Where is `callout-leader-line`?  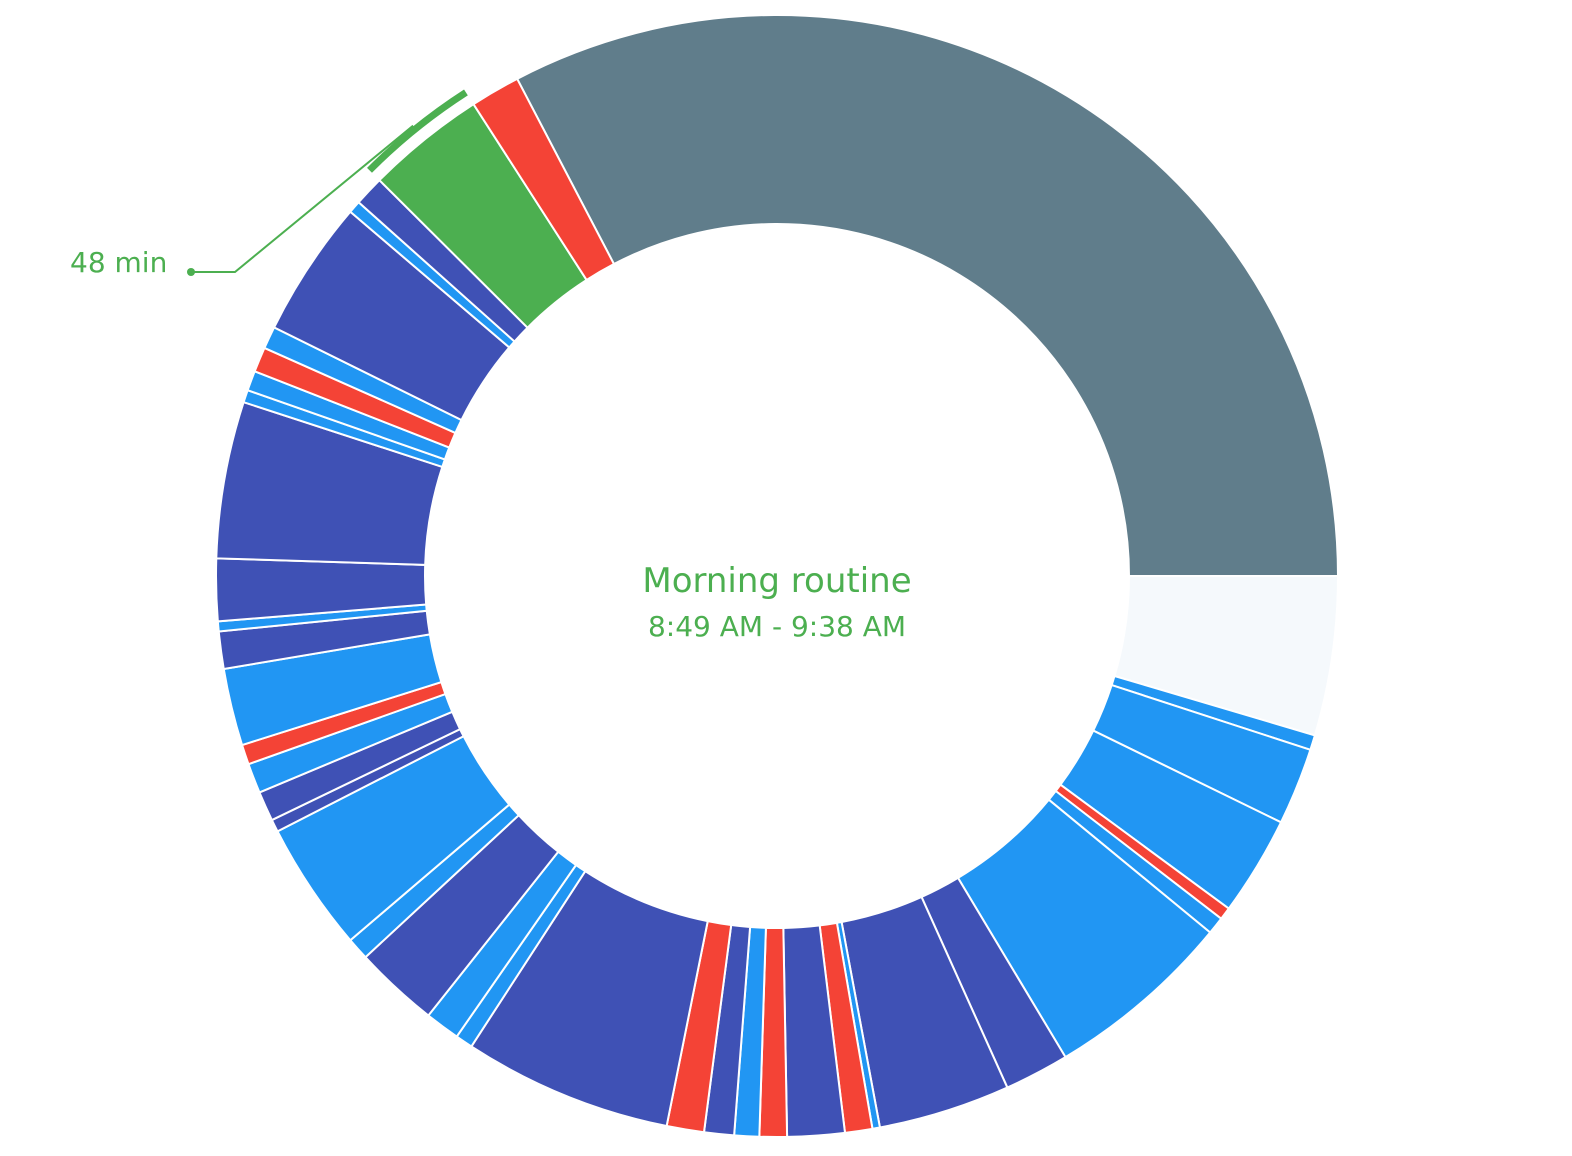 callout-leader-line is located at coordinates (302, 198).